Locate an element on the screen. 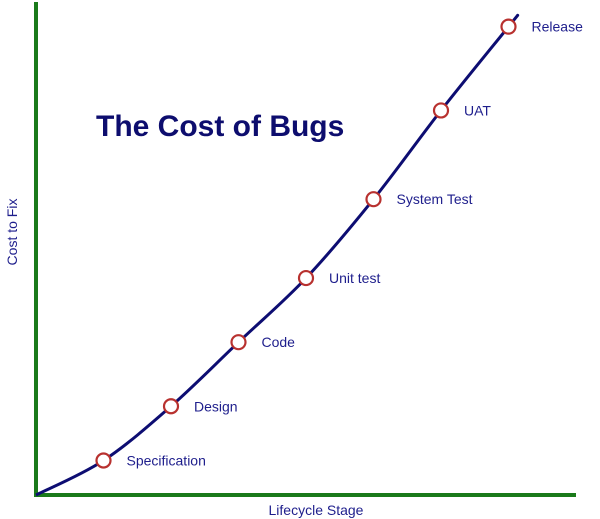 This screenshot has width=600, height=519. data-label-unit-test: Unit test is located at coordinates (354, 278).